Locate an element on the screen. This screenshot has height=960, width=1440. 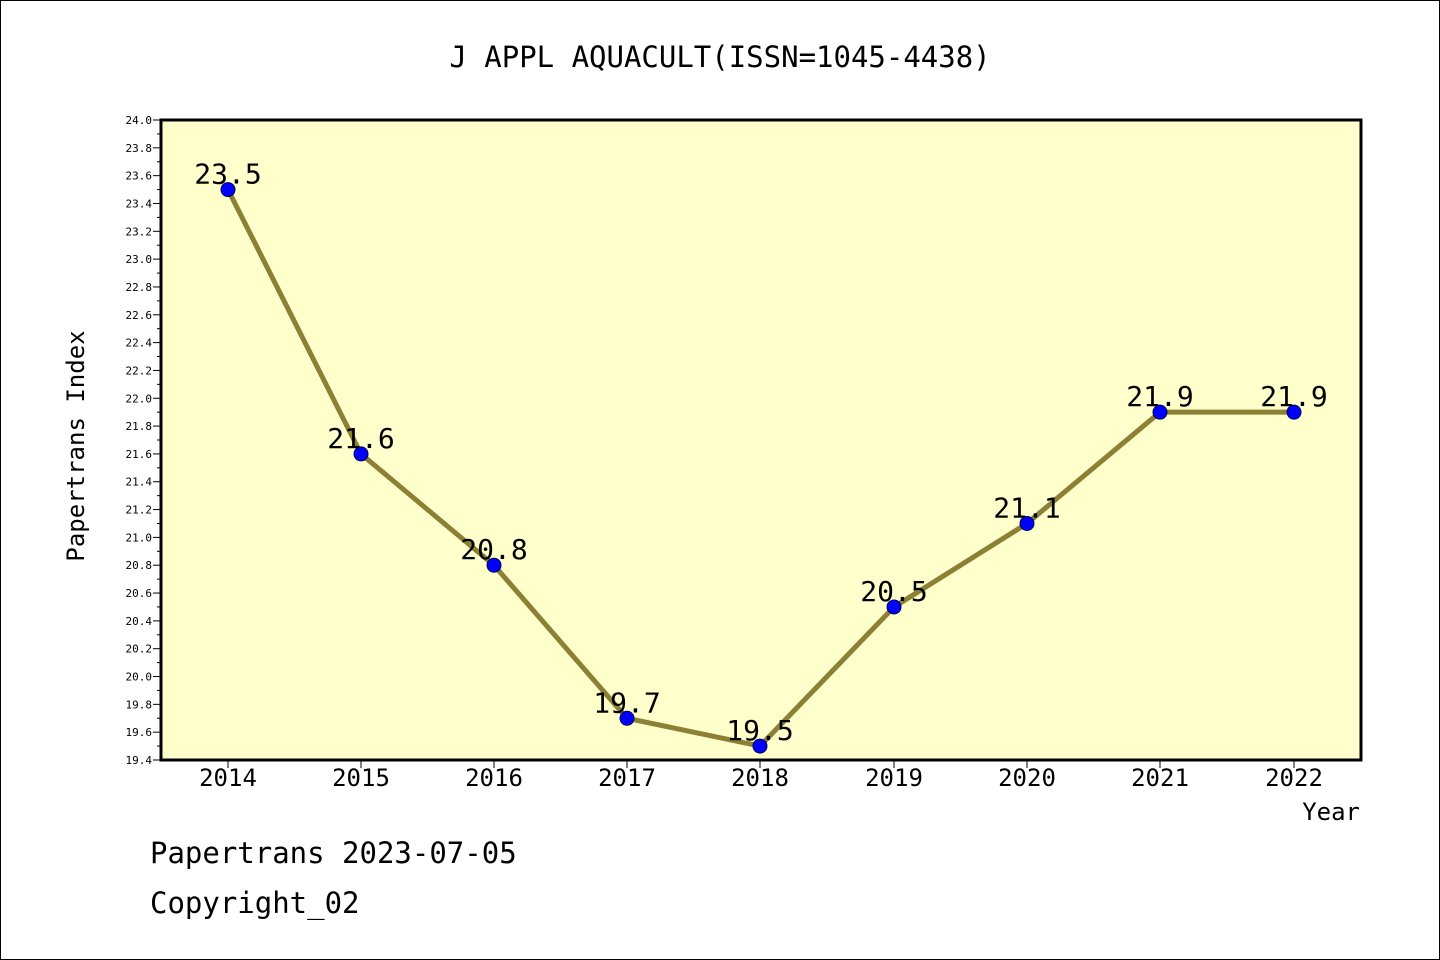
y-tick-label: 20.8 is located at coordinates (139, 565).